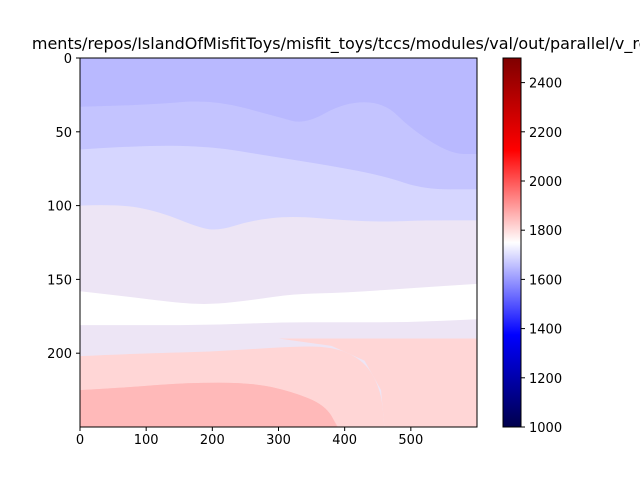 The height and width of the screenshot is (480, 640). Describe the element at coordinates (410, 440) in the screenshot. I see `x-tick-label: 500` at that location.